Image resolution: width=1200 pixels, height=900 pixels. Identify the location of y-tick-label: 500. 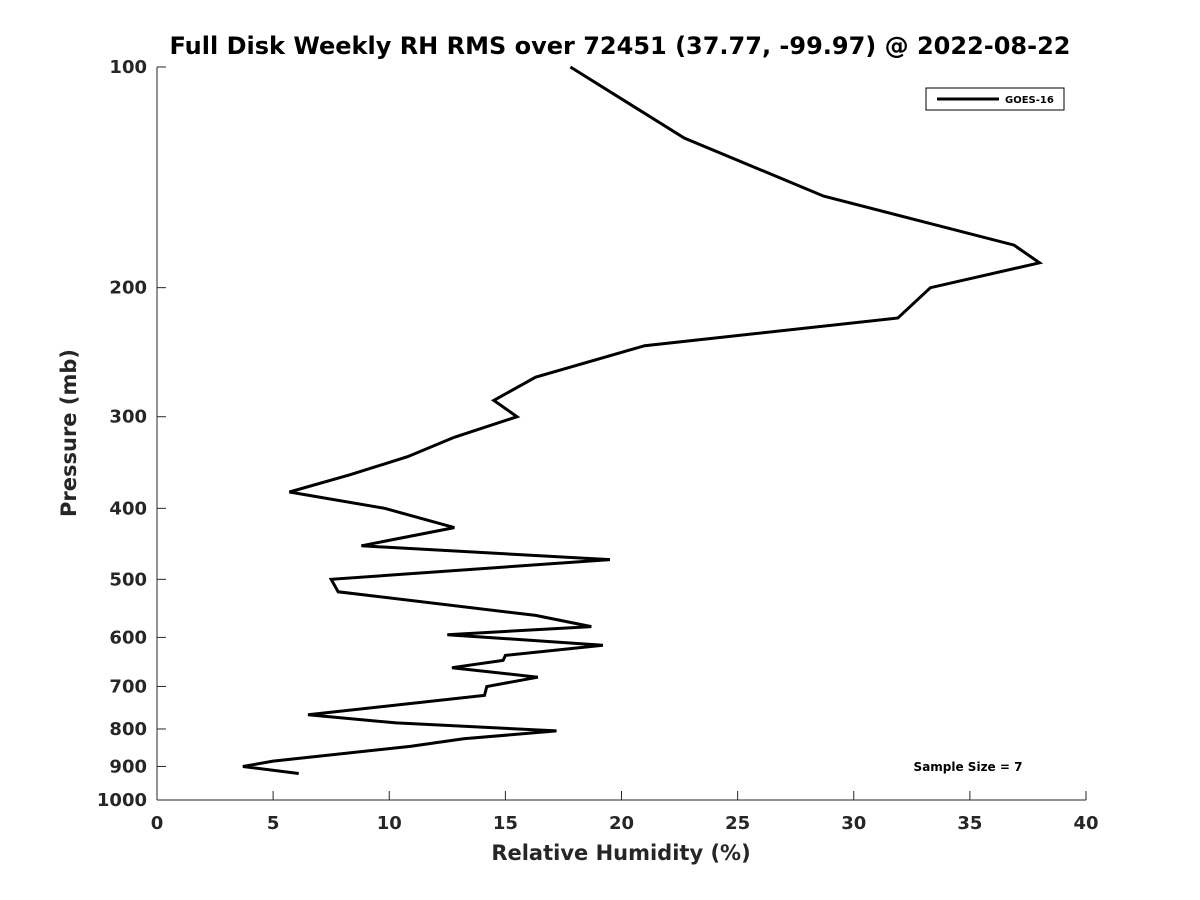
(128, 579).